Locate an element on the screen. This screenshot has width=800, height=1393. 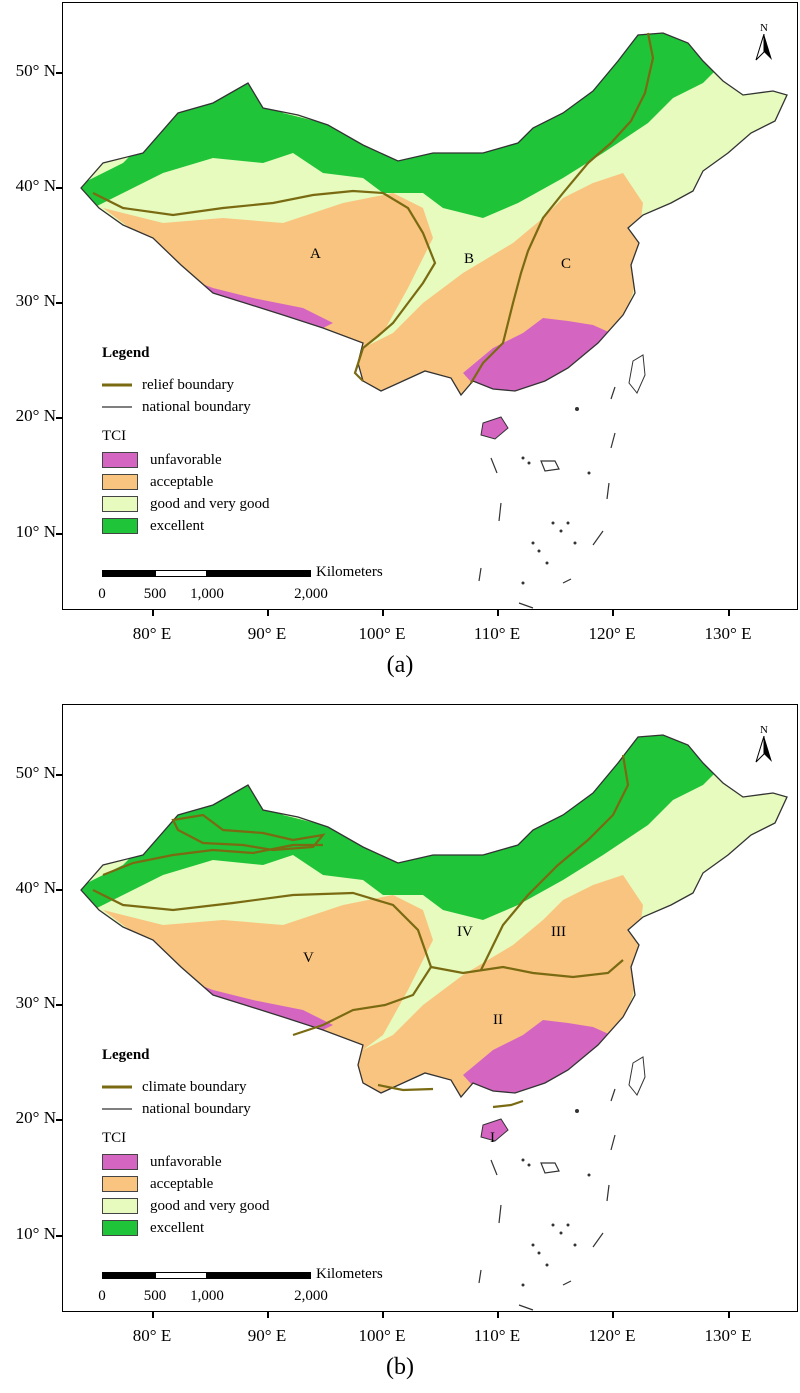
national-boundary-symbol is located at coordinates (117, 407).